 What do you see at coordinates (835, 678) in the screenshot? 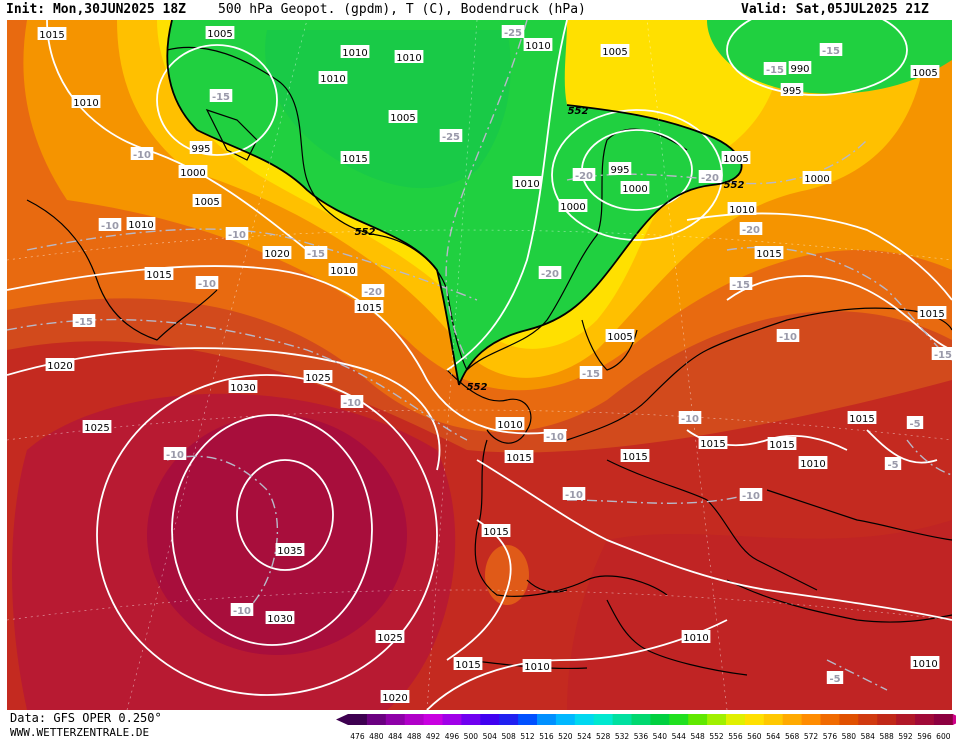
I see `temp-label: -5` at bounding box center [835, 678].